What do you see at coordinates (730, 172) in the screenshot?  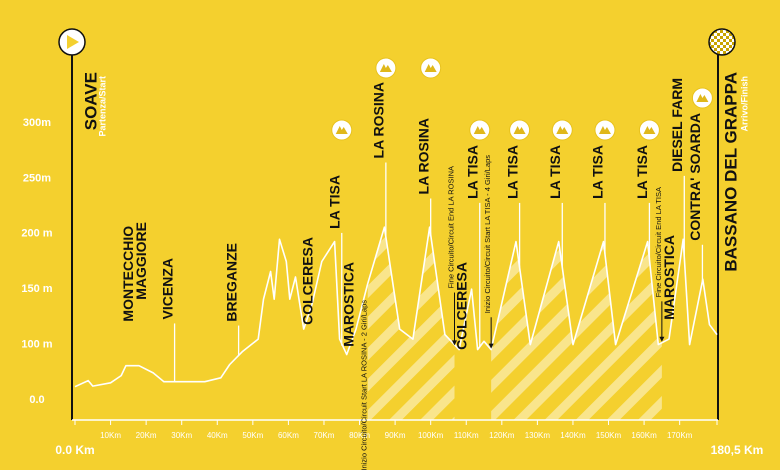 I see `place-label: BASSANO DEL GRAPPA` at bounding box center [730, 172].